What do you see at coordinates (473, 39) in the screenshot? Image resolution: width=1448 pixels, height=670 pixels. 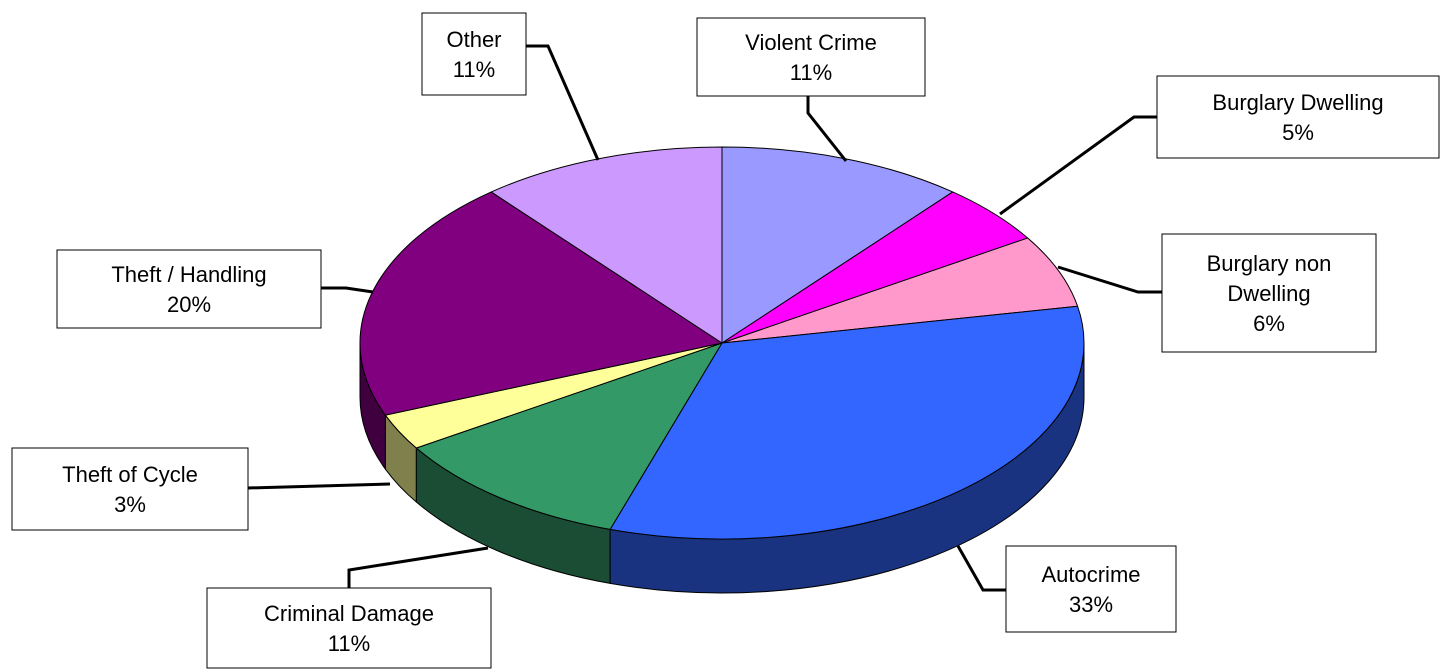 I see `slice-name: Other` at bounding box center [473, 39].